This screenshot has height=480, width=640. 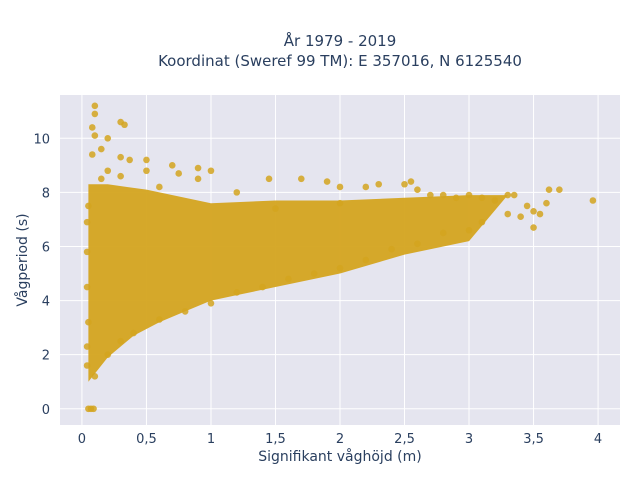 What do you see at coordinates (46, 410) in the screenshot?
I see `y-tick-label: 0` at bounding box center [46, 410].